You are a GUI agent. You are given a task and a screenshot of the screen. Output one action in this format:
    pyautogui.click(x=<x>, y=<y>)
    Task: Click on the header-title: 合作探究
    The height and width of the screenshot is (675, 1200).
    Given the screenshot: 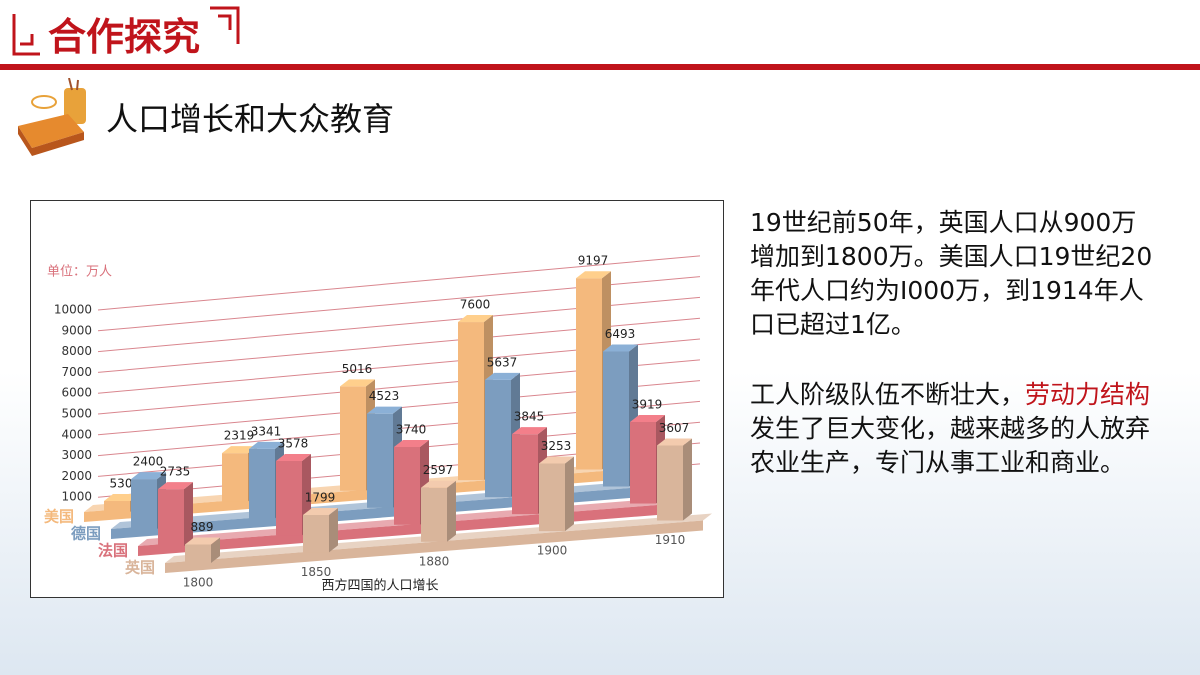 What is the action you would take?
    pyautogui.click(x=124, y=37)
    